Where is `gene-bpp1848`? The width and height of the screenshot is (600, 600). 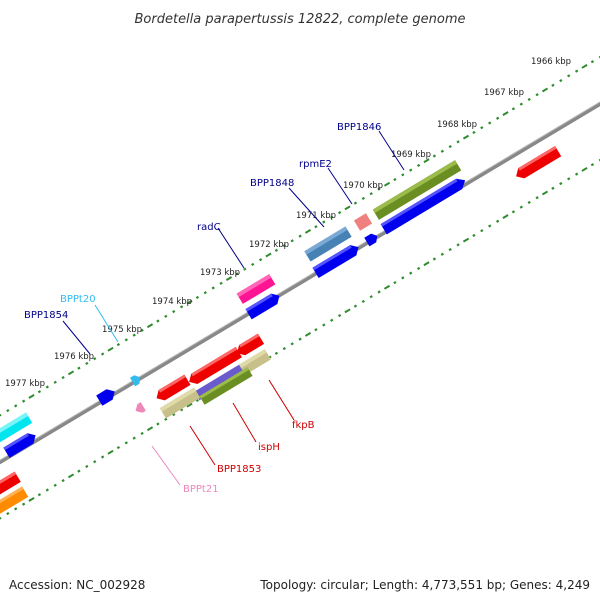 gene-bpp1848 is located at coordinates (328, 244).